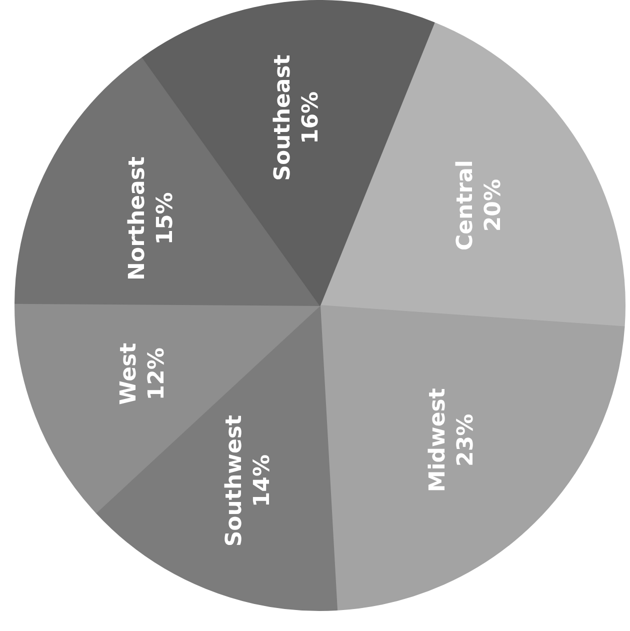 The image size is (630, 631). What do you see at coordinates (493, 205) in the screenshot?
I see `data-label: 20%` at bounding box center [493, 205].